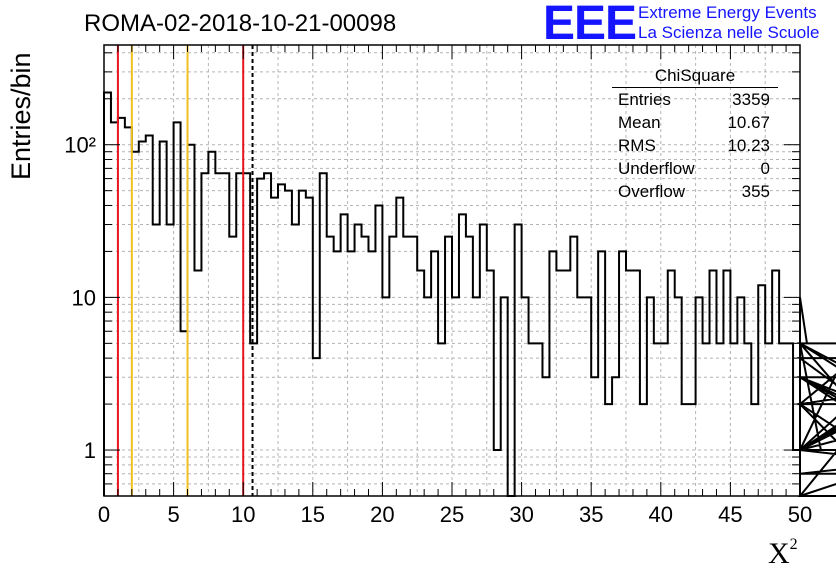 This screenshot has height=572, width=836. What do you see at coordinates (694, 122) in the screenshot?
I see `stats-row-mean: Mean 10.67` at bounding box center [694, 122].